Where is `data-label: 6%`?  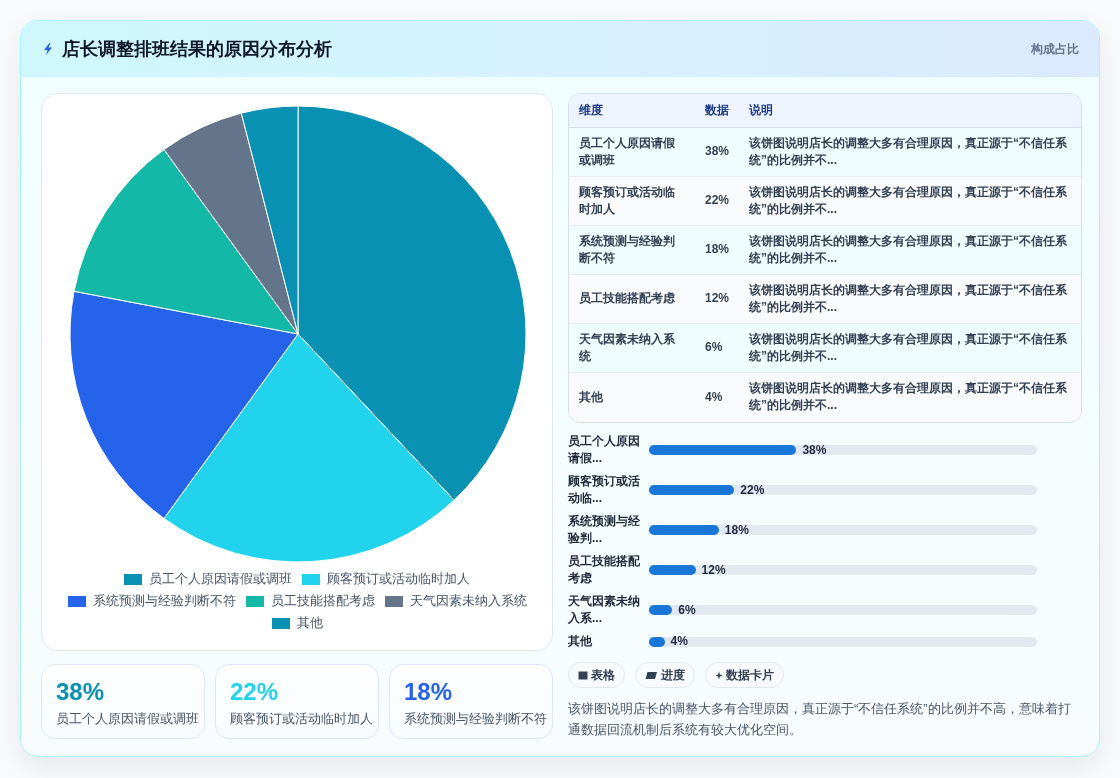
data-label: 6% is located at coordinates (687, 610).